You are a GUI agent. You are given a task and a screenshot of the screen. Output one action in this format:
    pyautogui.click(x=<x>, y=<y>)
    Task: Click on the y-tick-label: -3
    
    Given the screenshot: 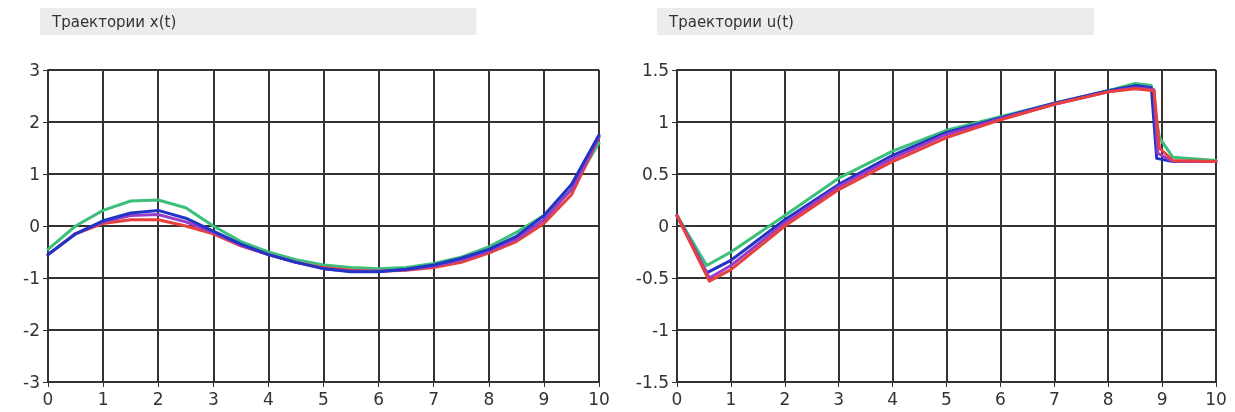 What is the action you would take?
    pyautogui.click(x=31, y=382)
    